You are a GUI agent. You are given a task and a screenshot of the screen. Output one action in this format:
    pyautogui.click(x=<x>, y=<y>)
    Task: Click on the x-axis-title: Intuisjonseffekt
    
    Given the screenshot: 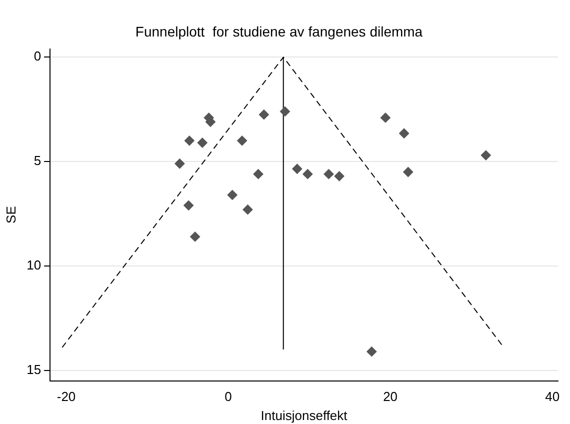 What is the action you would take?
    pyautogui.click(x=304, y=415)
    